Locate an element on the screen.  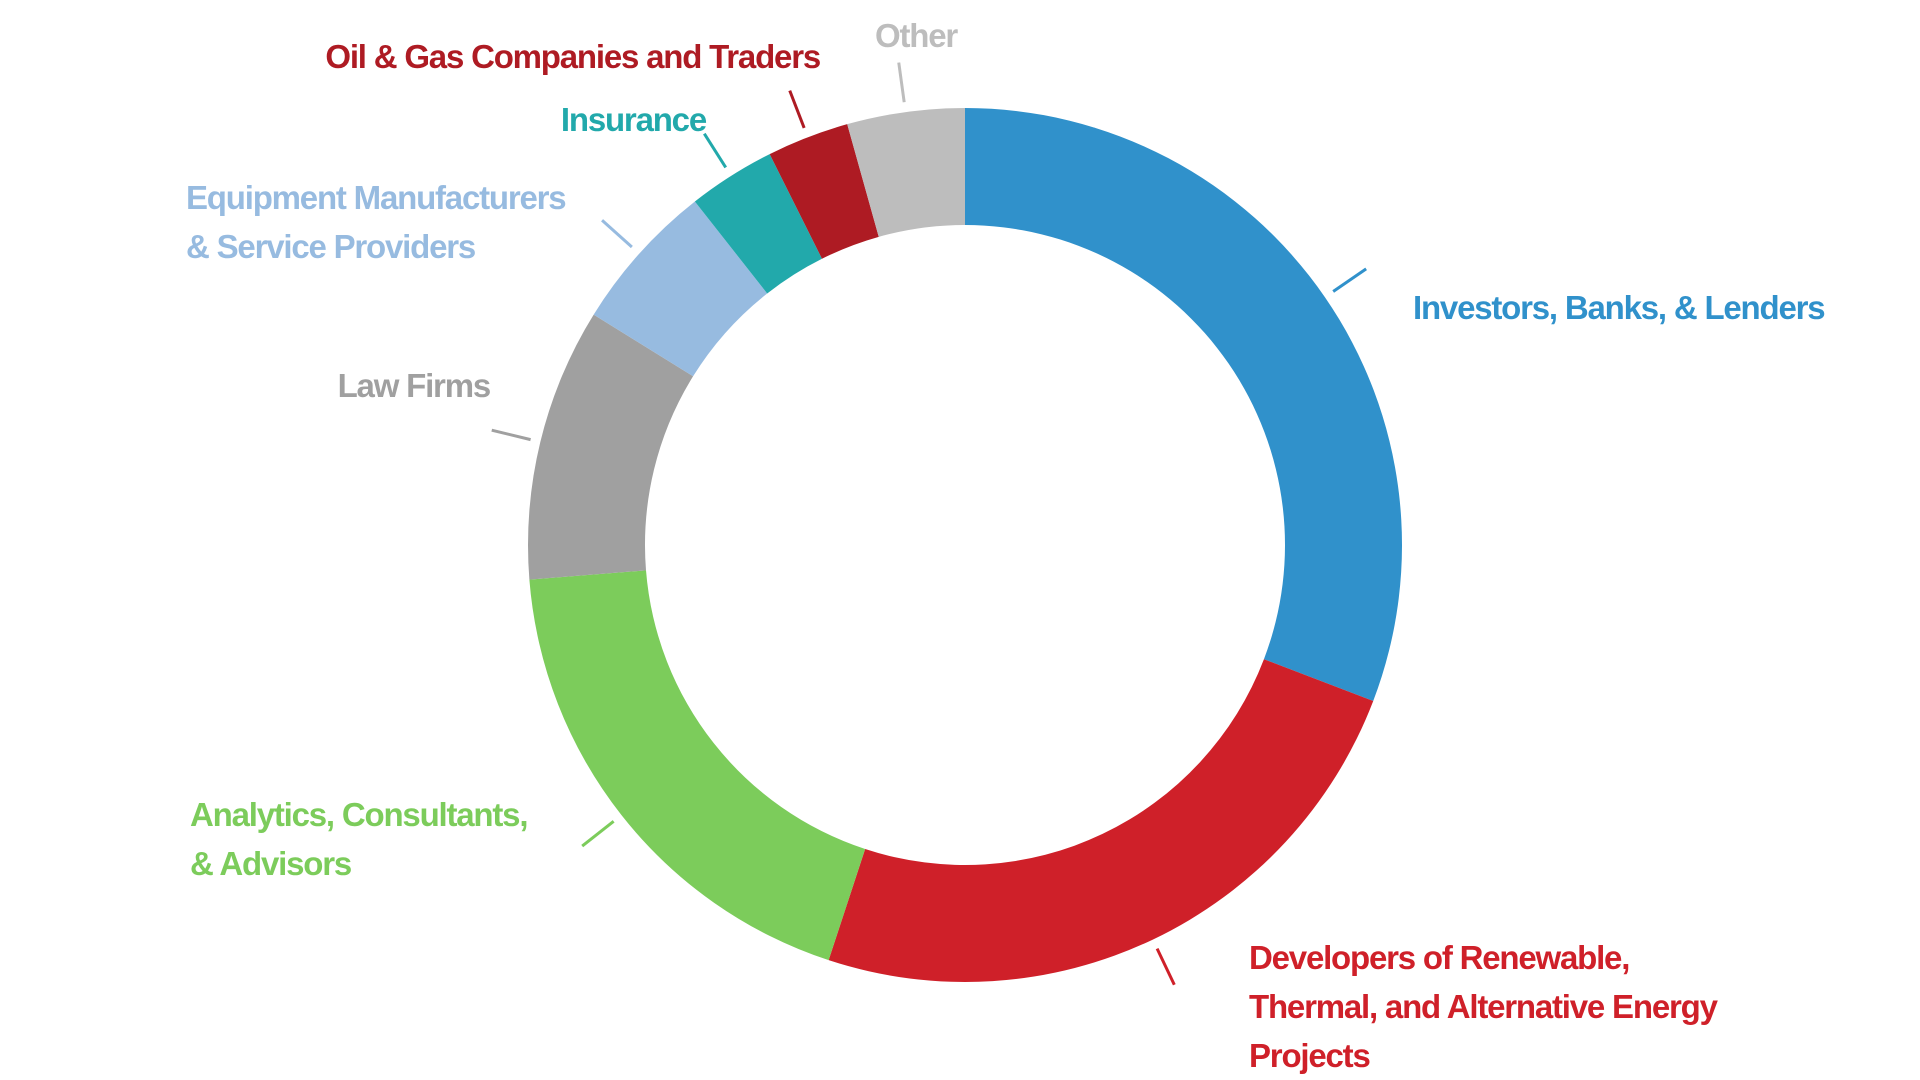
slice-label-line: Other is located at coordinates (916, 35).